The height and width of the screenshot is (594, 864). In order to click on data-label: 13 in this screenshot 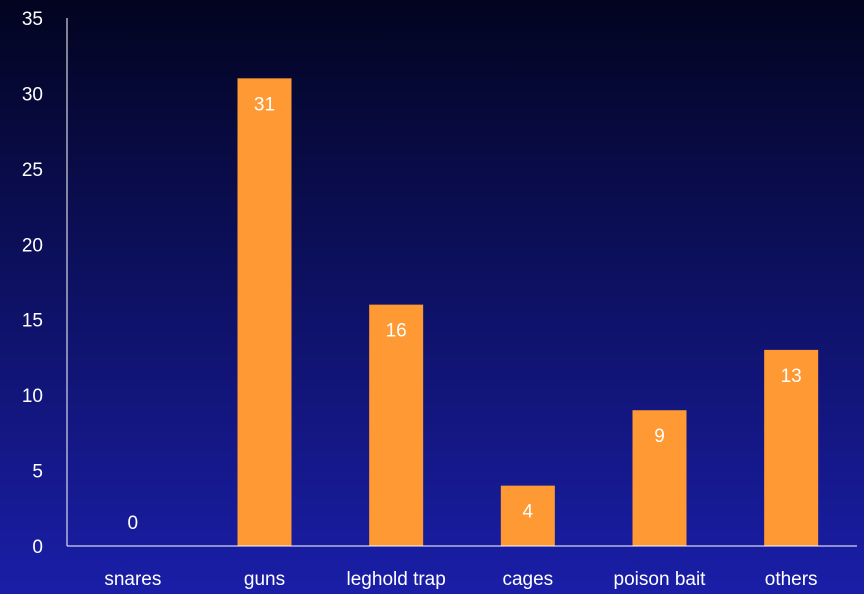, I will do `click(791, 376)`.